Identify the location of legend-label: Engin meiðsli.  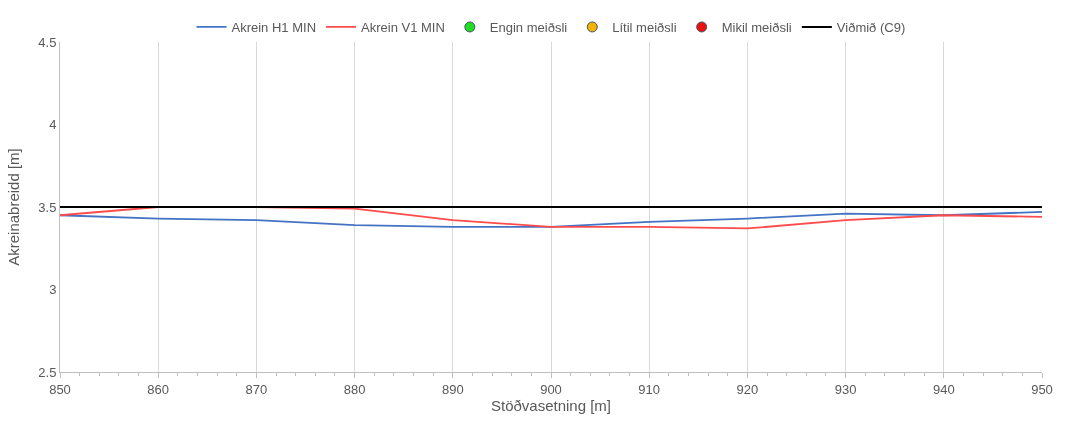
(528, 28).